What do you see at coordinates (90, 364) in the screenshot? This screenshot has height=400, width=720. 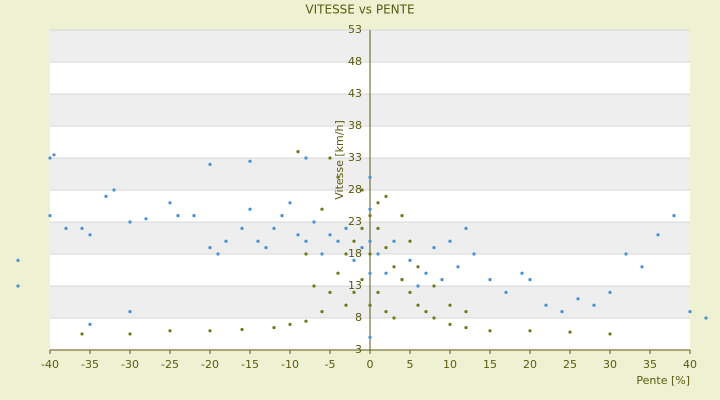 I see `x-tick-label: -35` at bounding box center [90, 364].